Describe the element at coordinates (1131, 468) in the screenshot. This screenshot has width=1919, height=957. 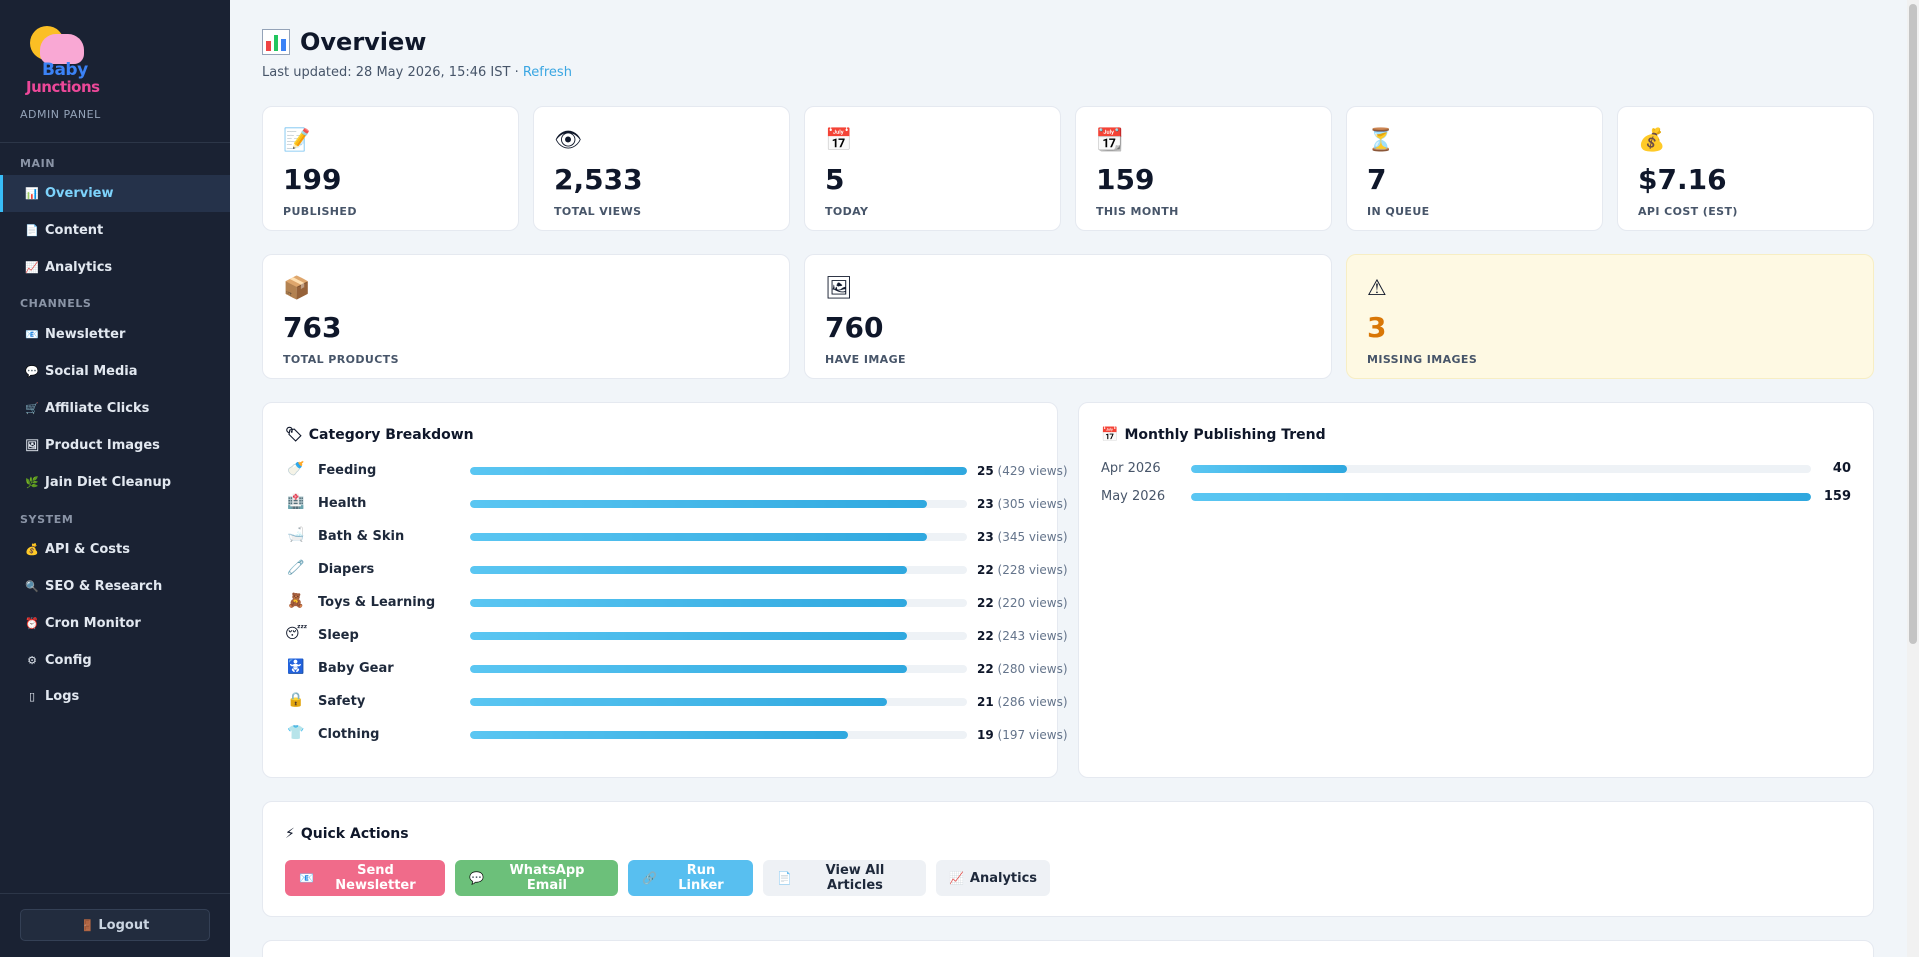
I see `trend-month: Apr 2026` at that location.